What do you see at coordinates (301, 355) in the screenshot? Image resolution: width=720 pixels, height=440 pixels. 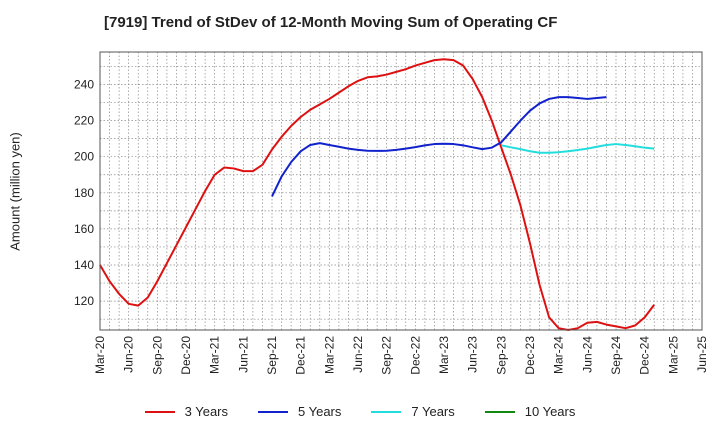 I see `x-tick-label: Dec-21` at bounding box center [301, 355].